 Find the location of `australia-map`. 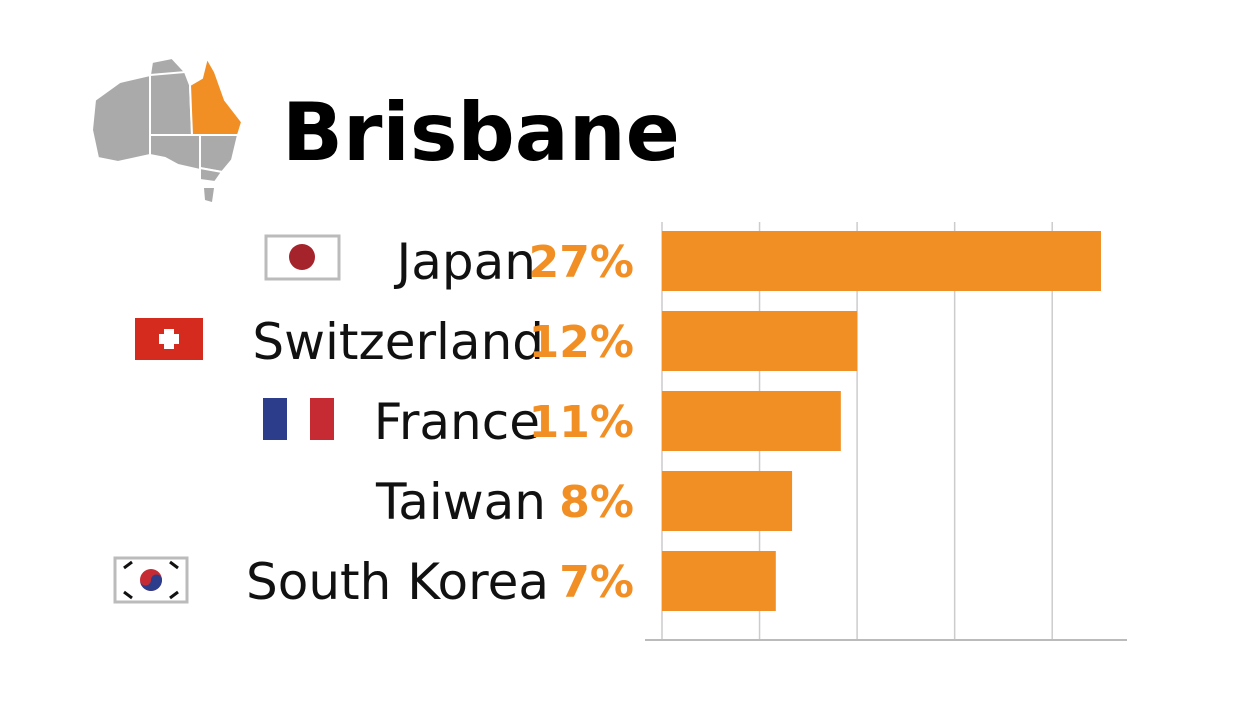

australia-map is located at coordinates (167, 128).